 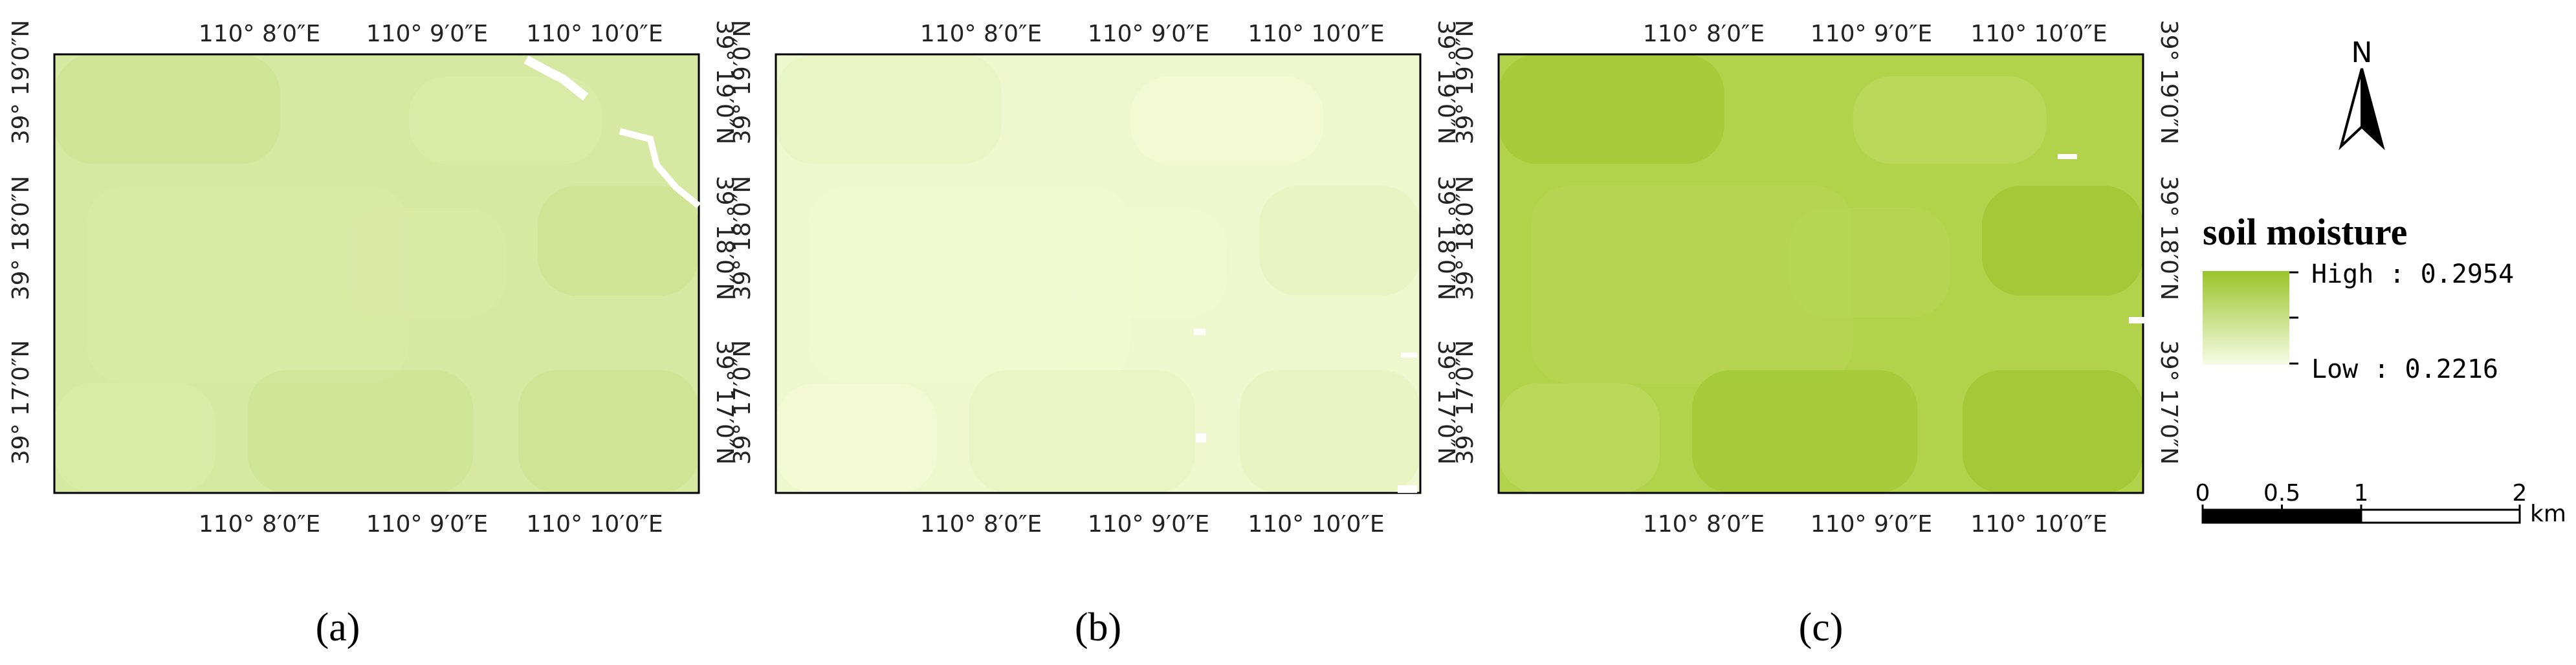 What do you see at coordinates (2412, 274) in the screenshot?
I see `legend-high: High : 0.2954` at bounding box center [2412, 274].